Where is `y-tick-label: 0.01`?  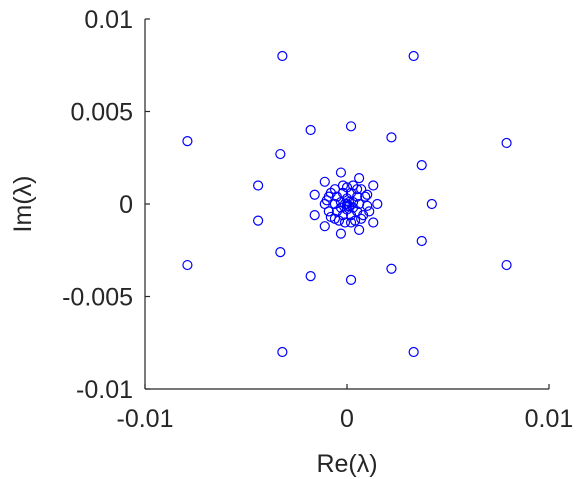 y-tick-label: 0.01 is located at coordinates (108, 20).